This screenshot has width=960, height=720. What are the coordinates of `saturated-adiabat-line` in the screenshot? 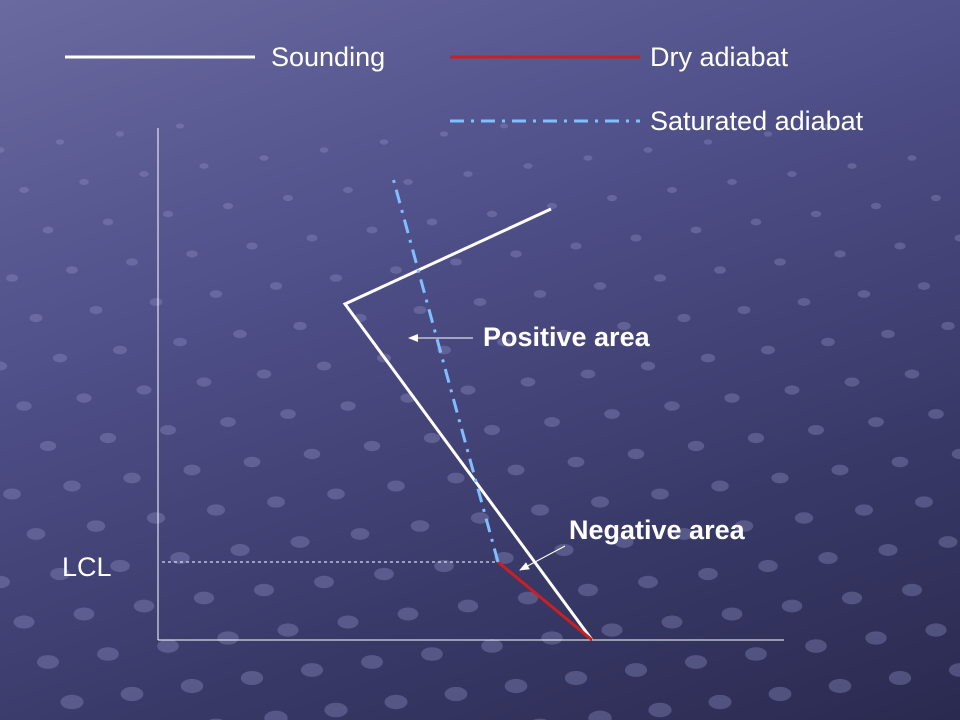 It's located at (445, 370).